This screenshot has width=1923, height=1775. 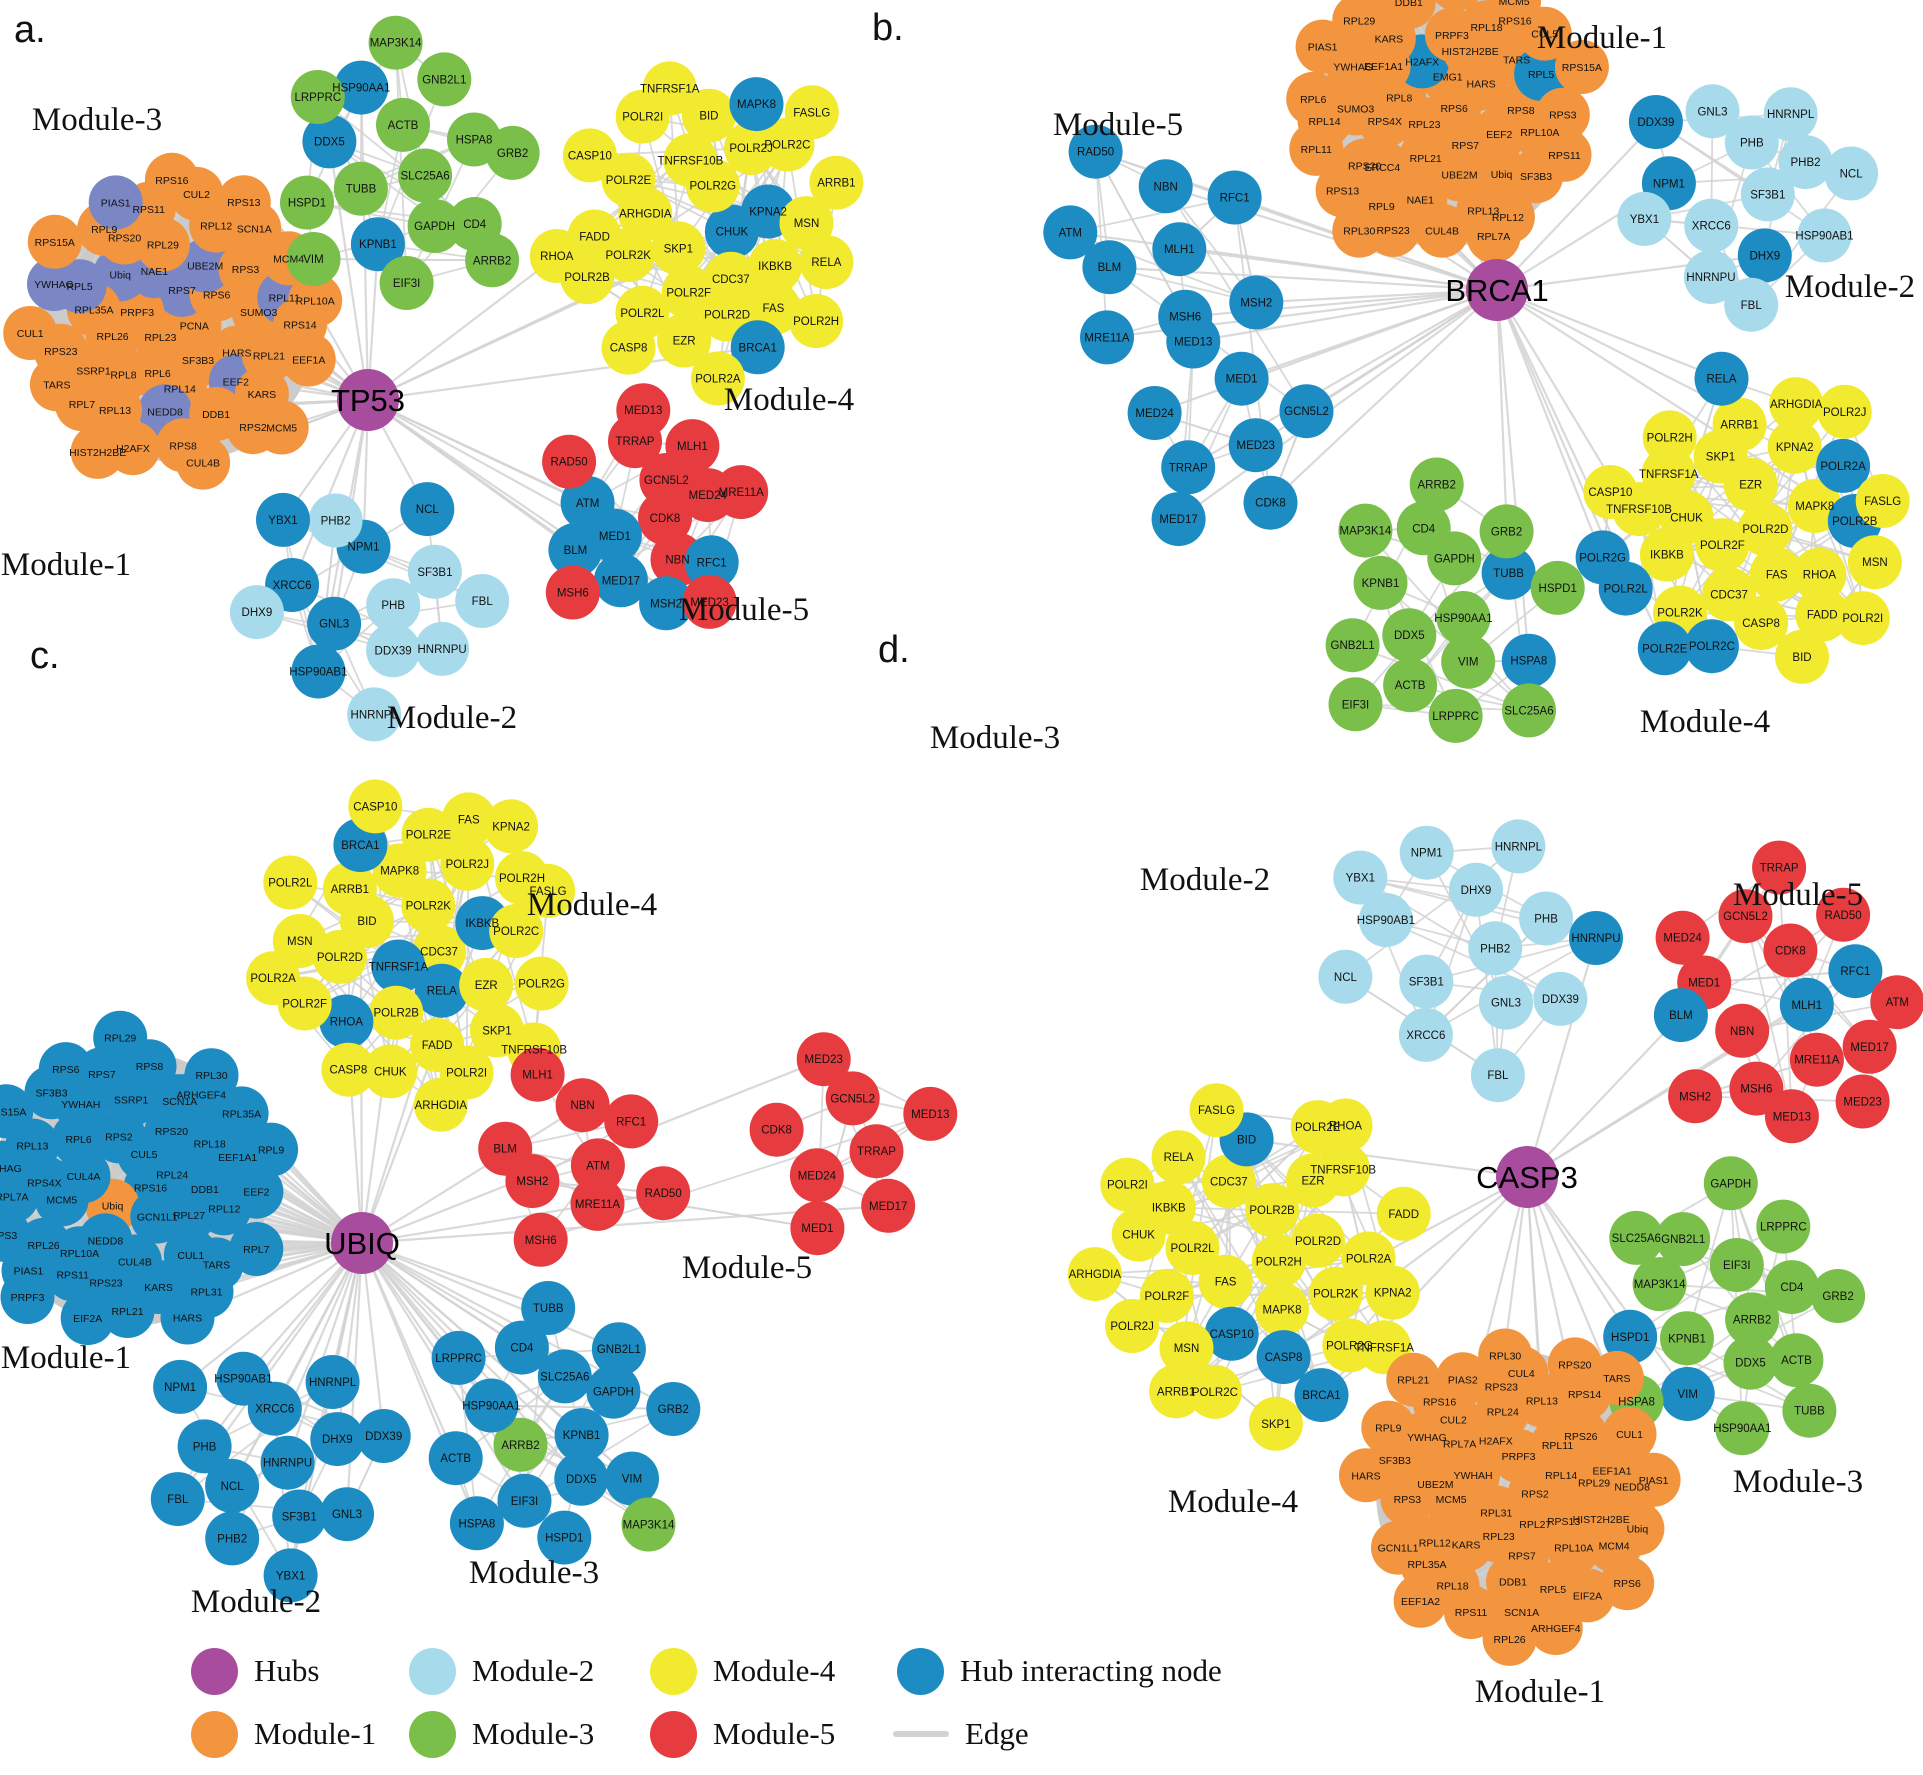 I want to click on node-RPL7A, so click(x=1493, y=236).